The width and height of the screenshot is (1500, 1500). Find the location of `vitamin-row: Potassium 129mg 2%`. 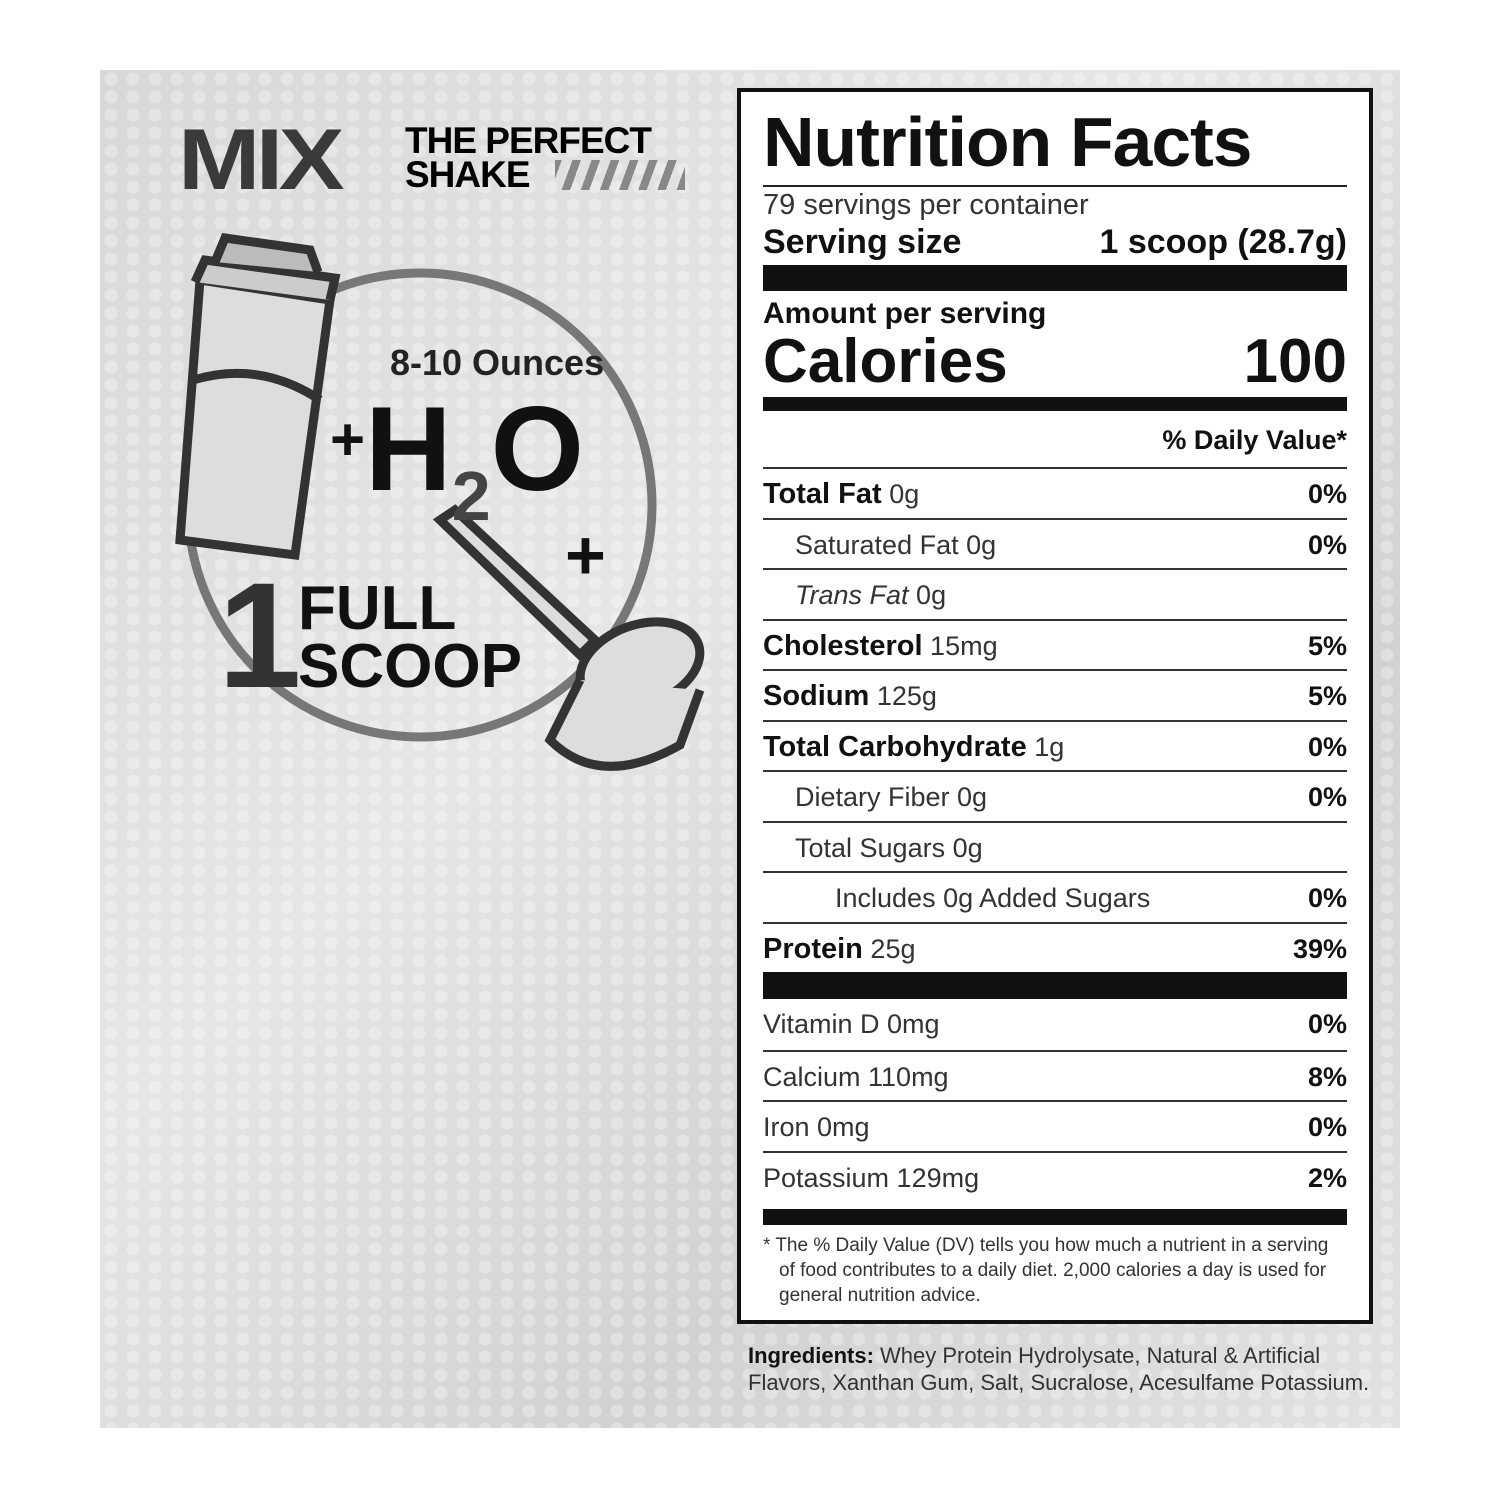

vitamin-row: Potassium 129mg 2% is located at coordinates (1055, 1176).